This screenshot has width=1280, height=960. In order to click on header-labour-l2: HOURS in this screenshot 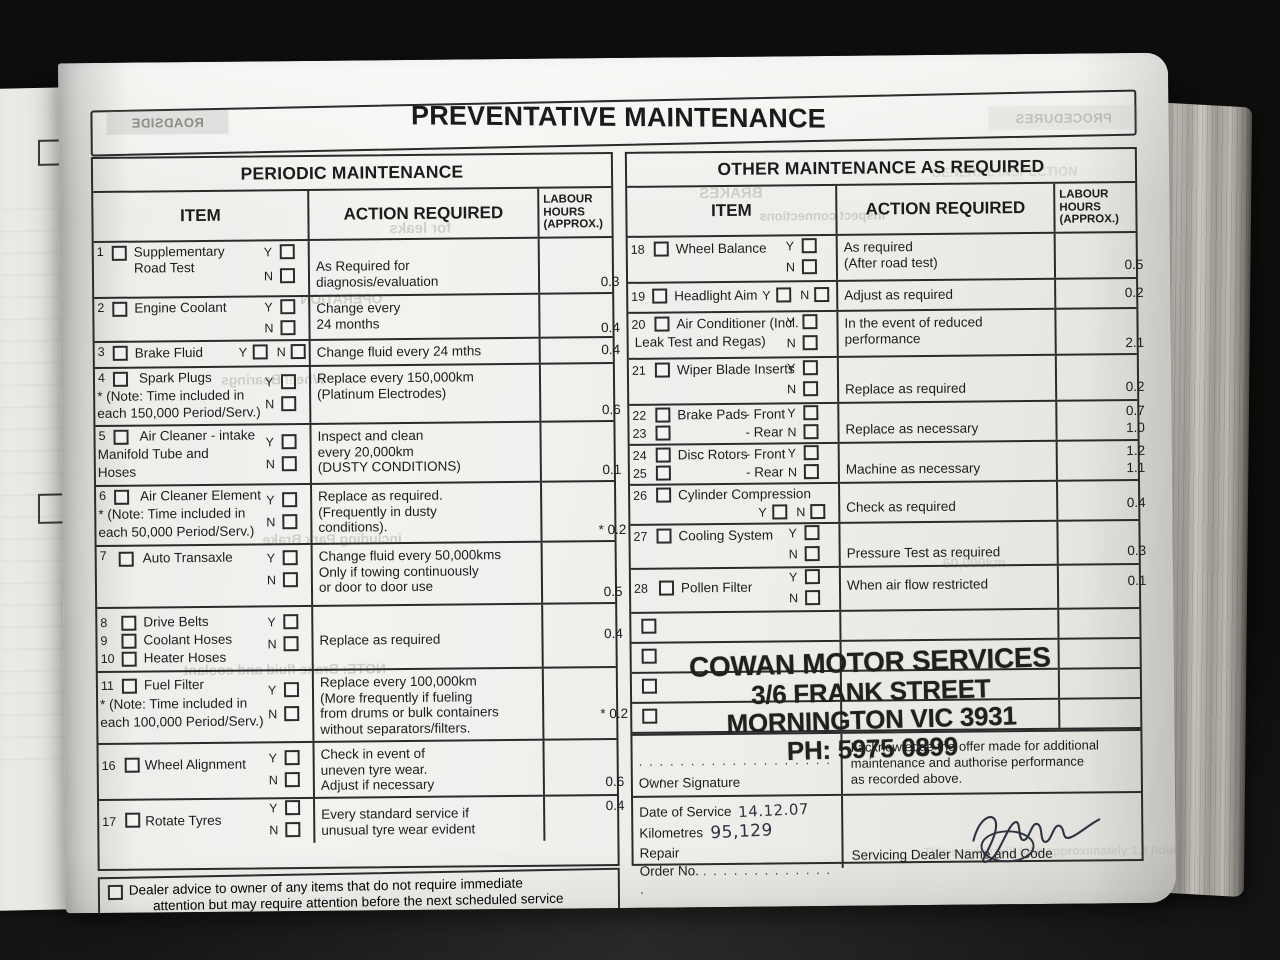, I will do `click(564, 212)`.